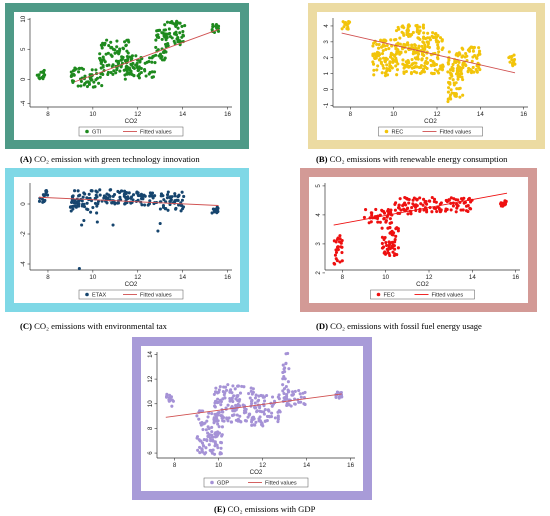 The image size is (550, 516). I want to click on chart-frame-c: 8 10 12 14 16 -4 -2 0 CO2 ETAX Fitted values, so click(127, 240).